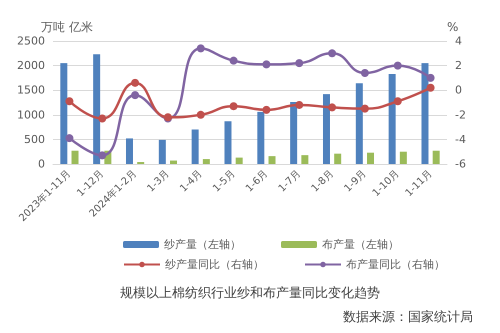 This screenshot has height=333, width=500. Describe the element at coordinates (458, 90) in the screenshot. I see `y2-tick-label: 0` at that location.